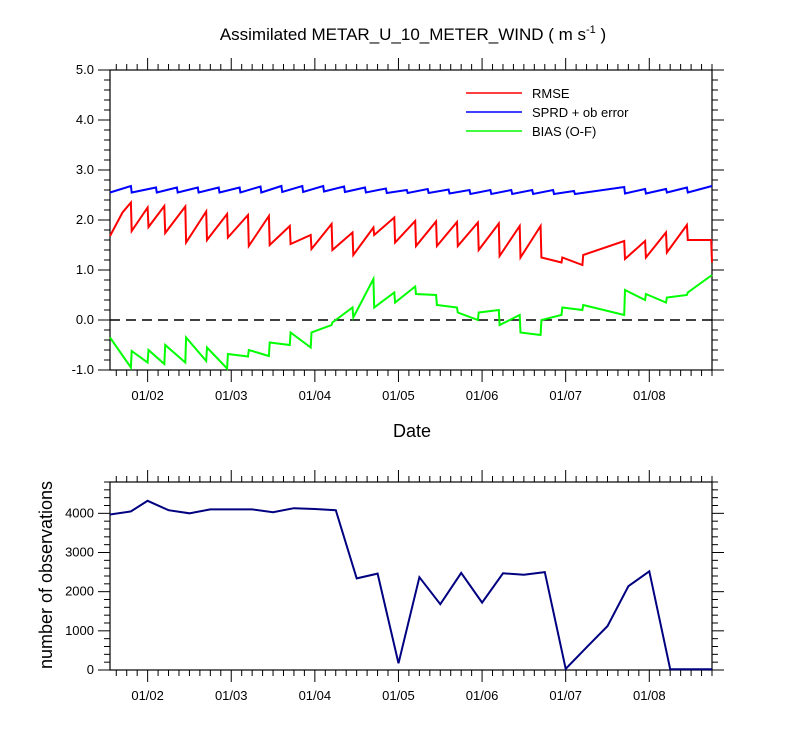 The height and width of the screenshot is (750, 800). I want to click on top-y-tick-label: 1.0, so click(85, 269).